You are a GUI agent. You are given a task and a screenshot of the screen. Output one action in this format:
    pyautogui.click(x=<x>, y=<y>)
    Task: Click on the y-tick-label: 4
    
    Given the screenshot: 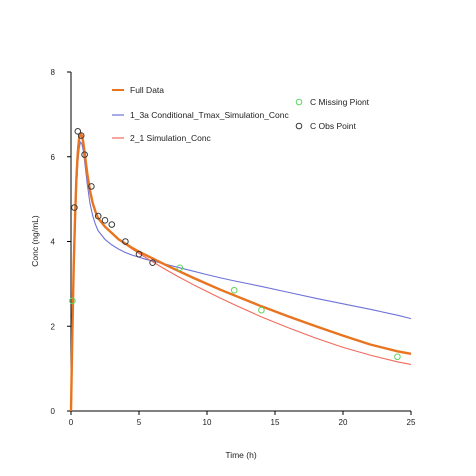 What is the action you would take?
    pyautogui.click(x=53, y=242)
    